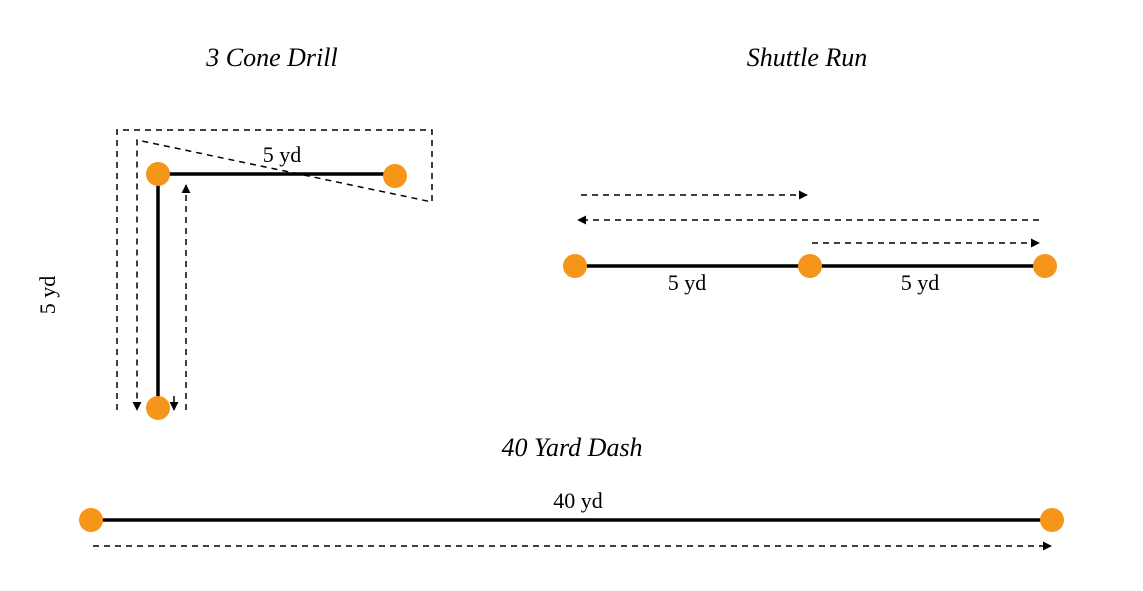  Describe the element at coordinates (47, 295) in the screenshot. I see `three-cone-vertical-label: 5 yd` at that location.